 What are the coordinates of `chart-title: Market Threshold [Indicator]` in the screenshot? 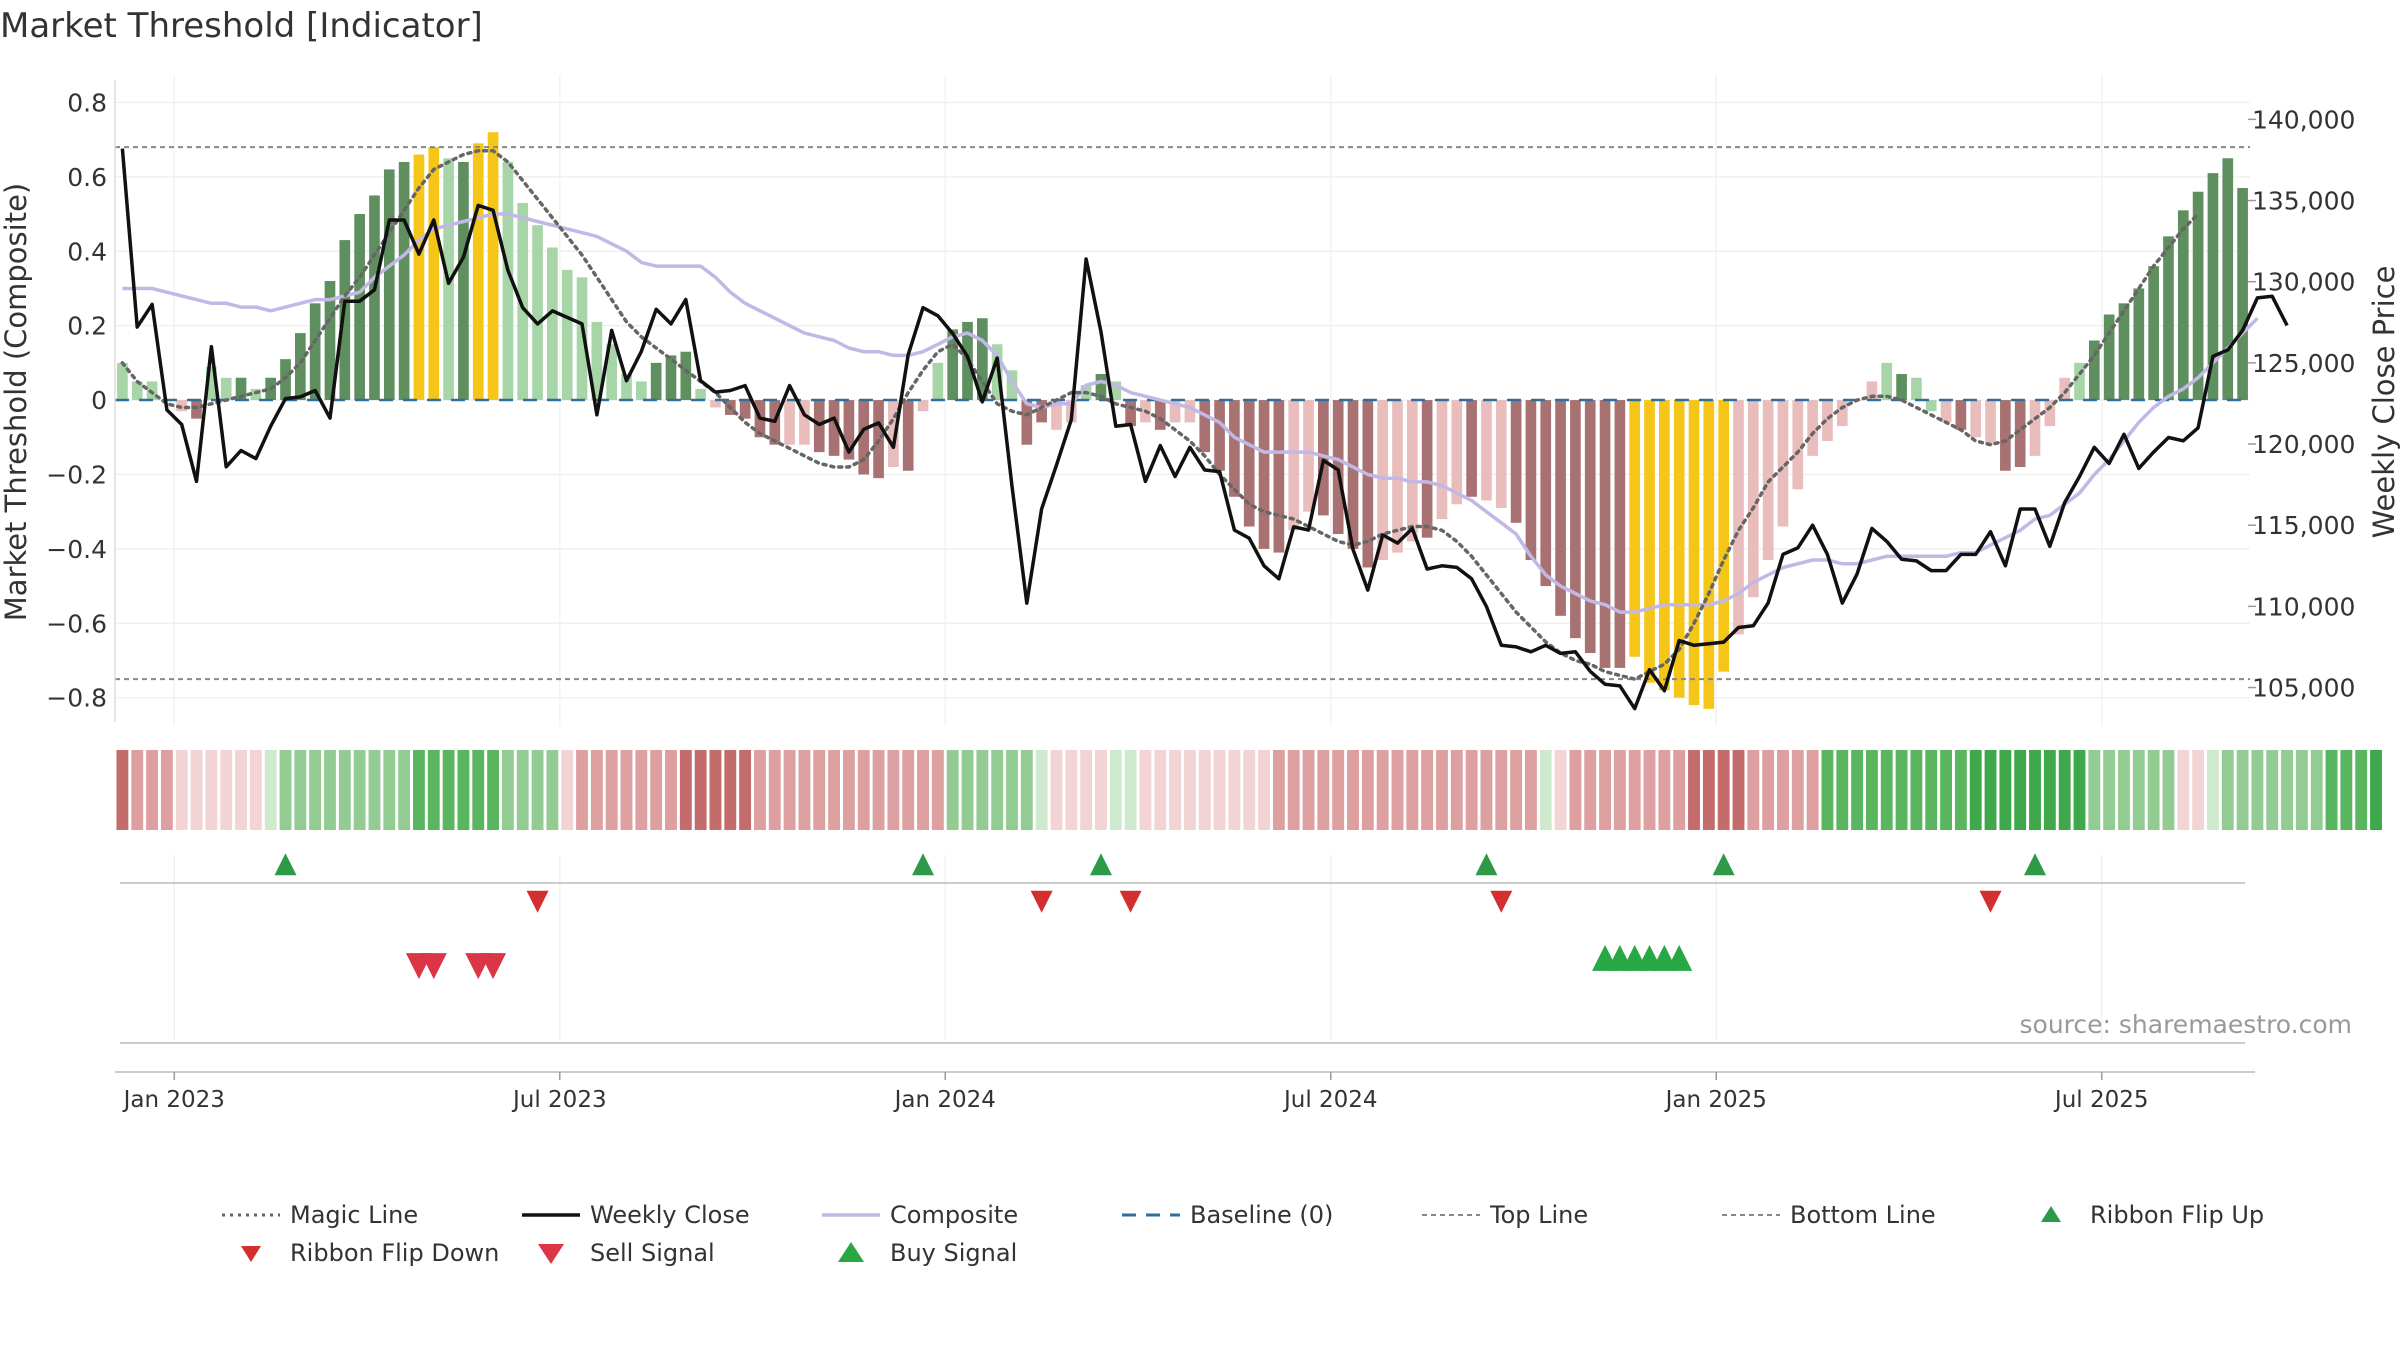 It's located at (241, 26).